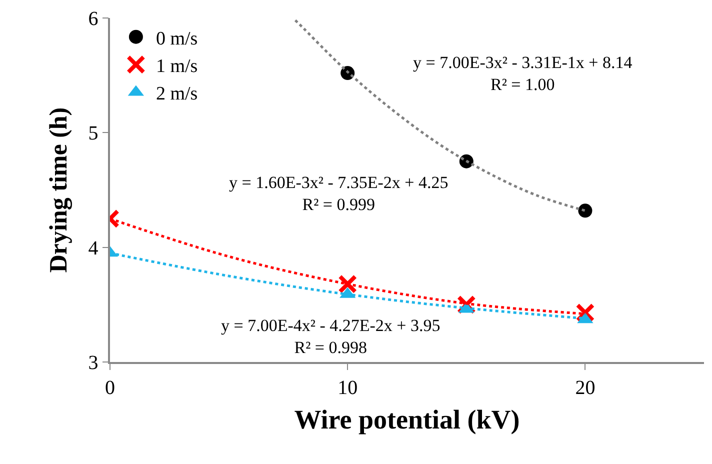 Image resolution: width=712 pixels, height=464 pixels. I want to click on y-axis-title: Drying time (h), so click(59, 190).